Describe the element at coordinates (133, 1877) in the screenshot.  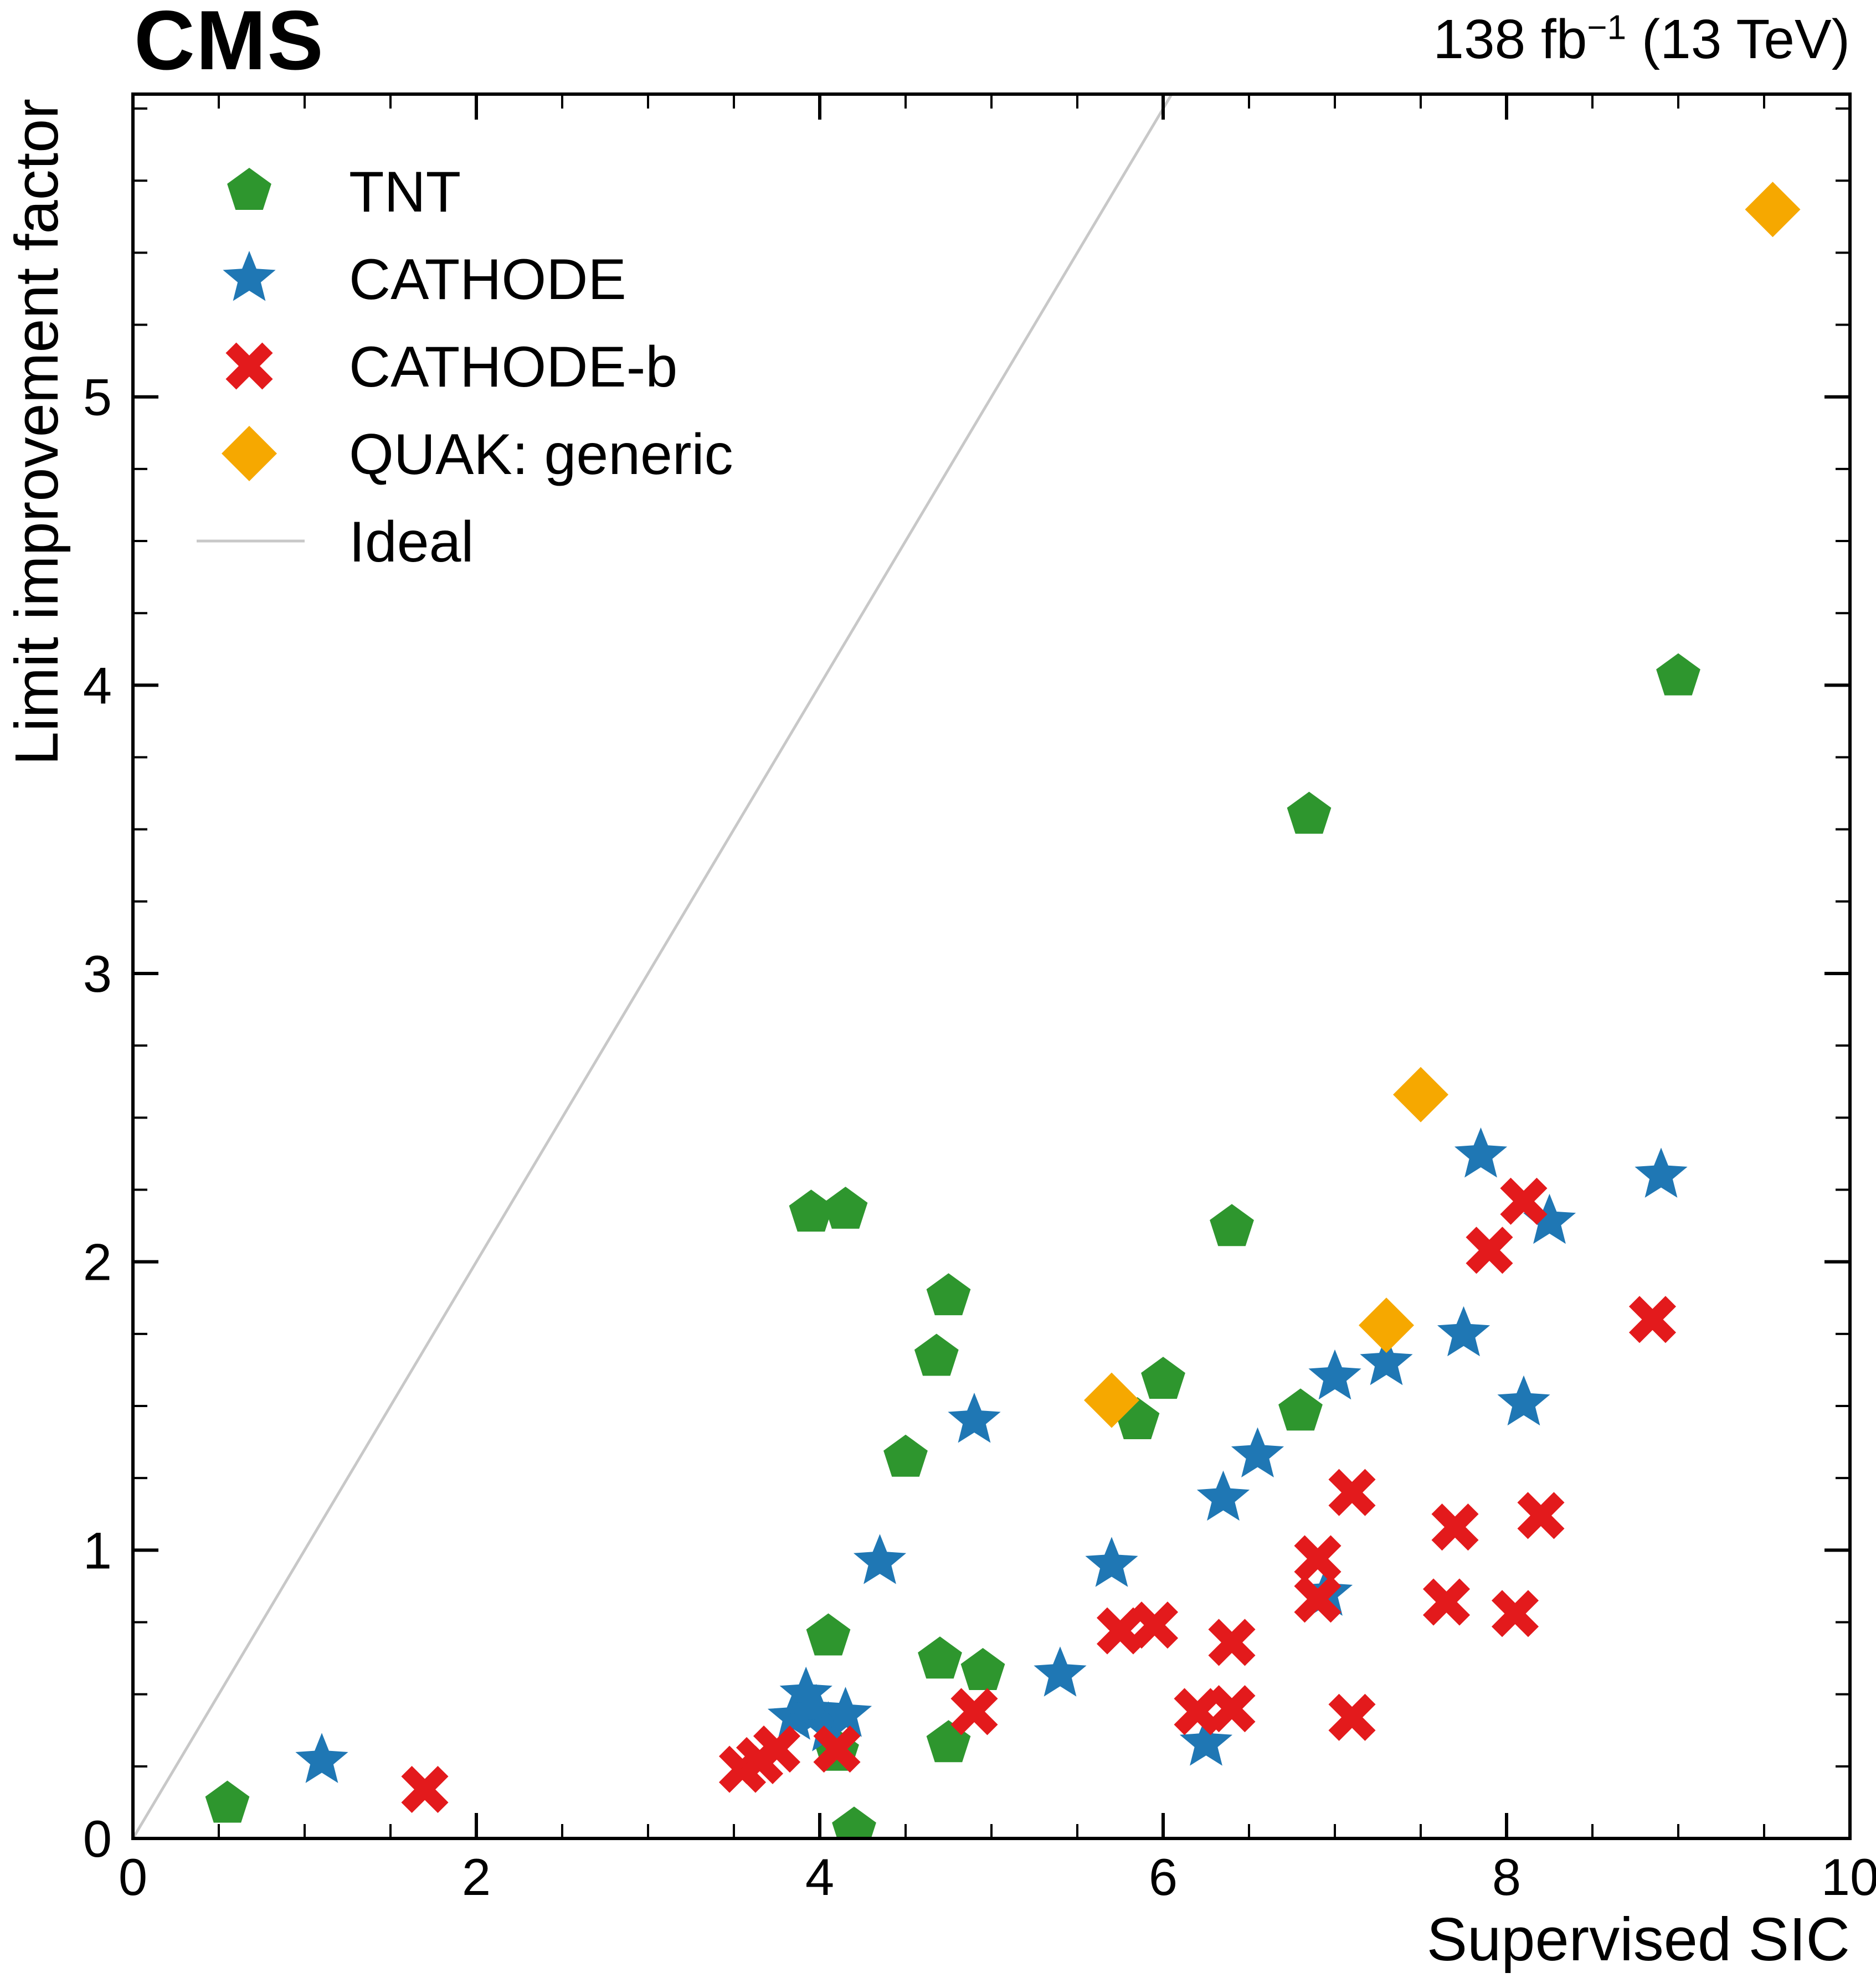
I see `x-tick-label: 0` at that location.